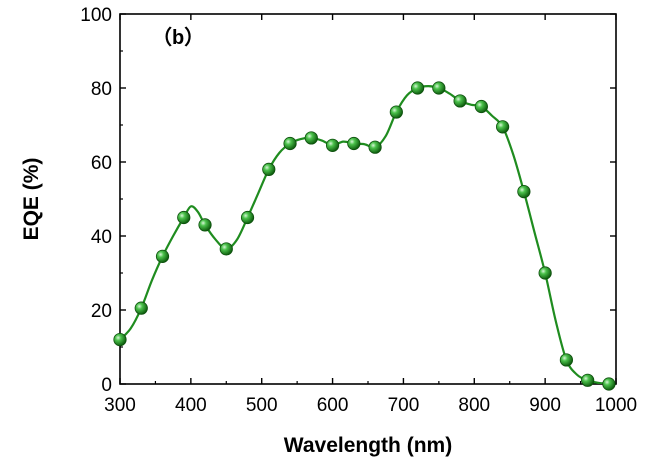  Describe the element at coordinates (101, 311) in the screenshot. I see `y-tick-label: 20` at that location.